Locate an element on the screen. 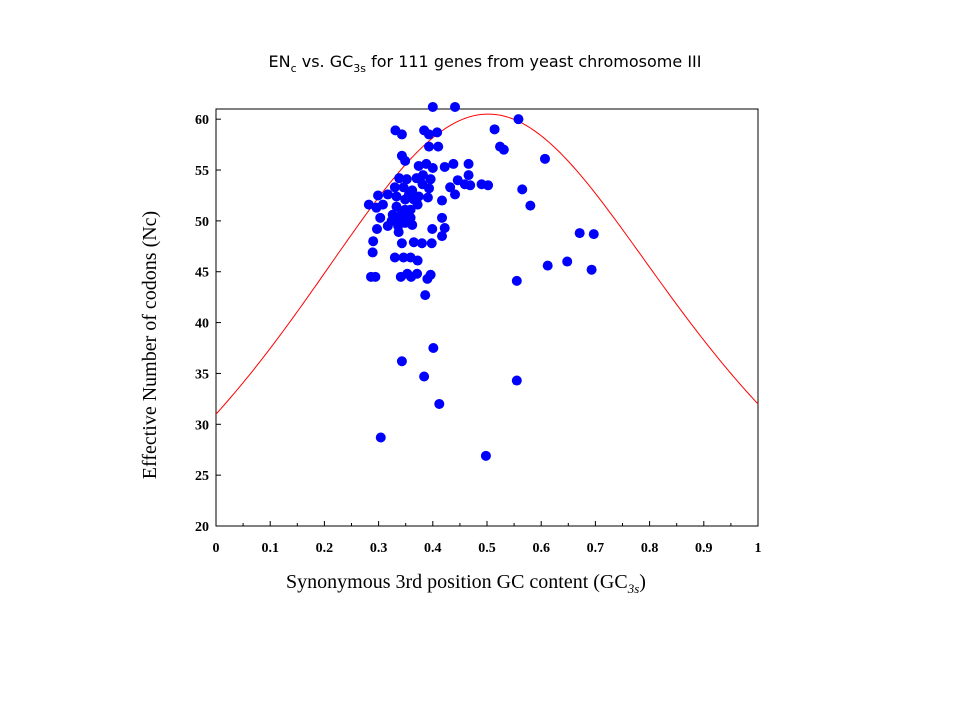 This screenshot has height=719, width=959. y-tick-label: 30 is located at coordinates (202, 425).